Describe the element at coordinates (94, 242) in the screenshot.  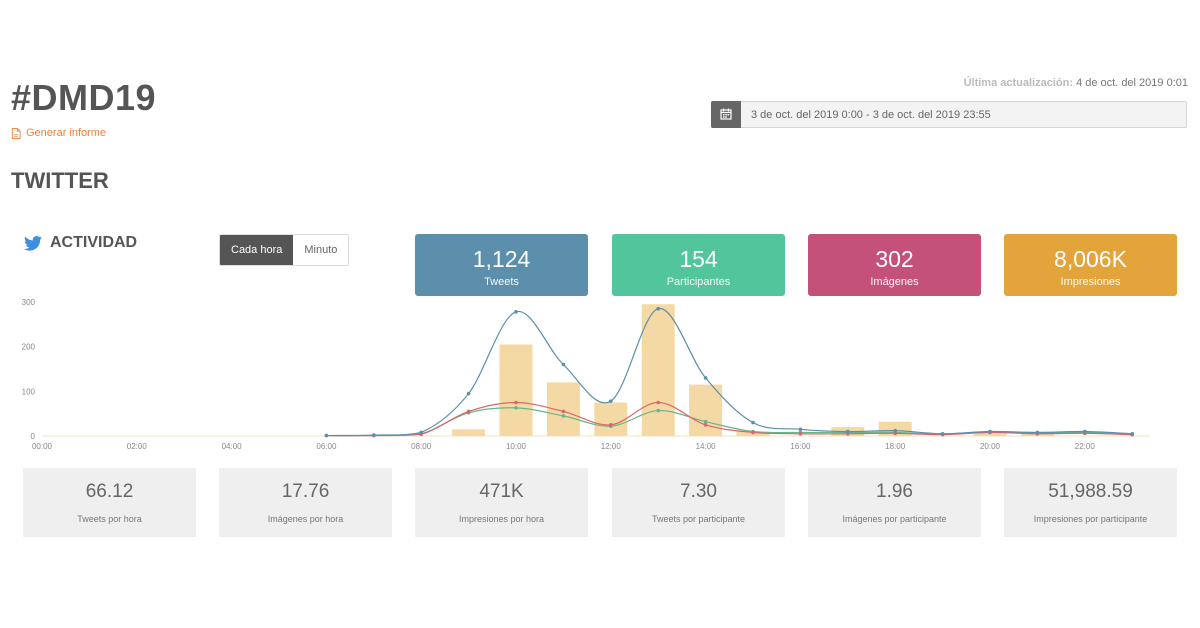
I see `activity-title: ACTIVIDAD` at that location.